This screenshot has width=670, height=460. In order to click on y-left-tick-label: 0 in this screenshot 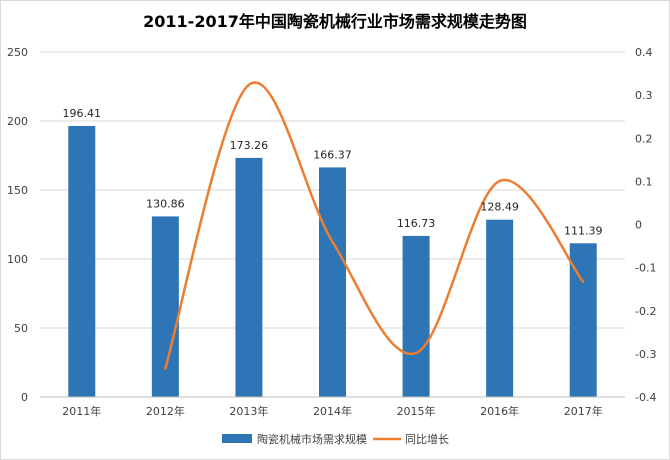, I will do `click(24, 397)`.